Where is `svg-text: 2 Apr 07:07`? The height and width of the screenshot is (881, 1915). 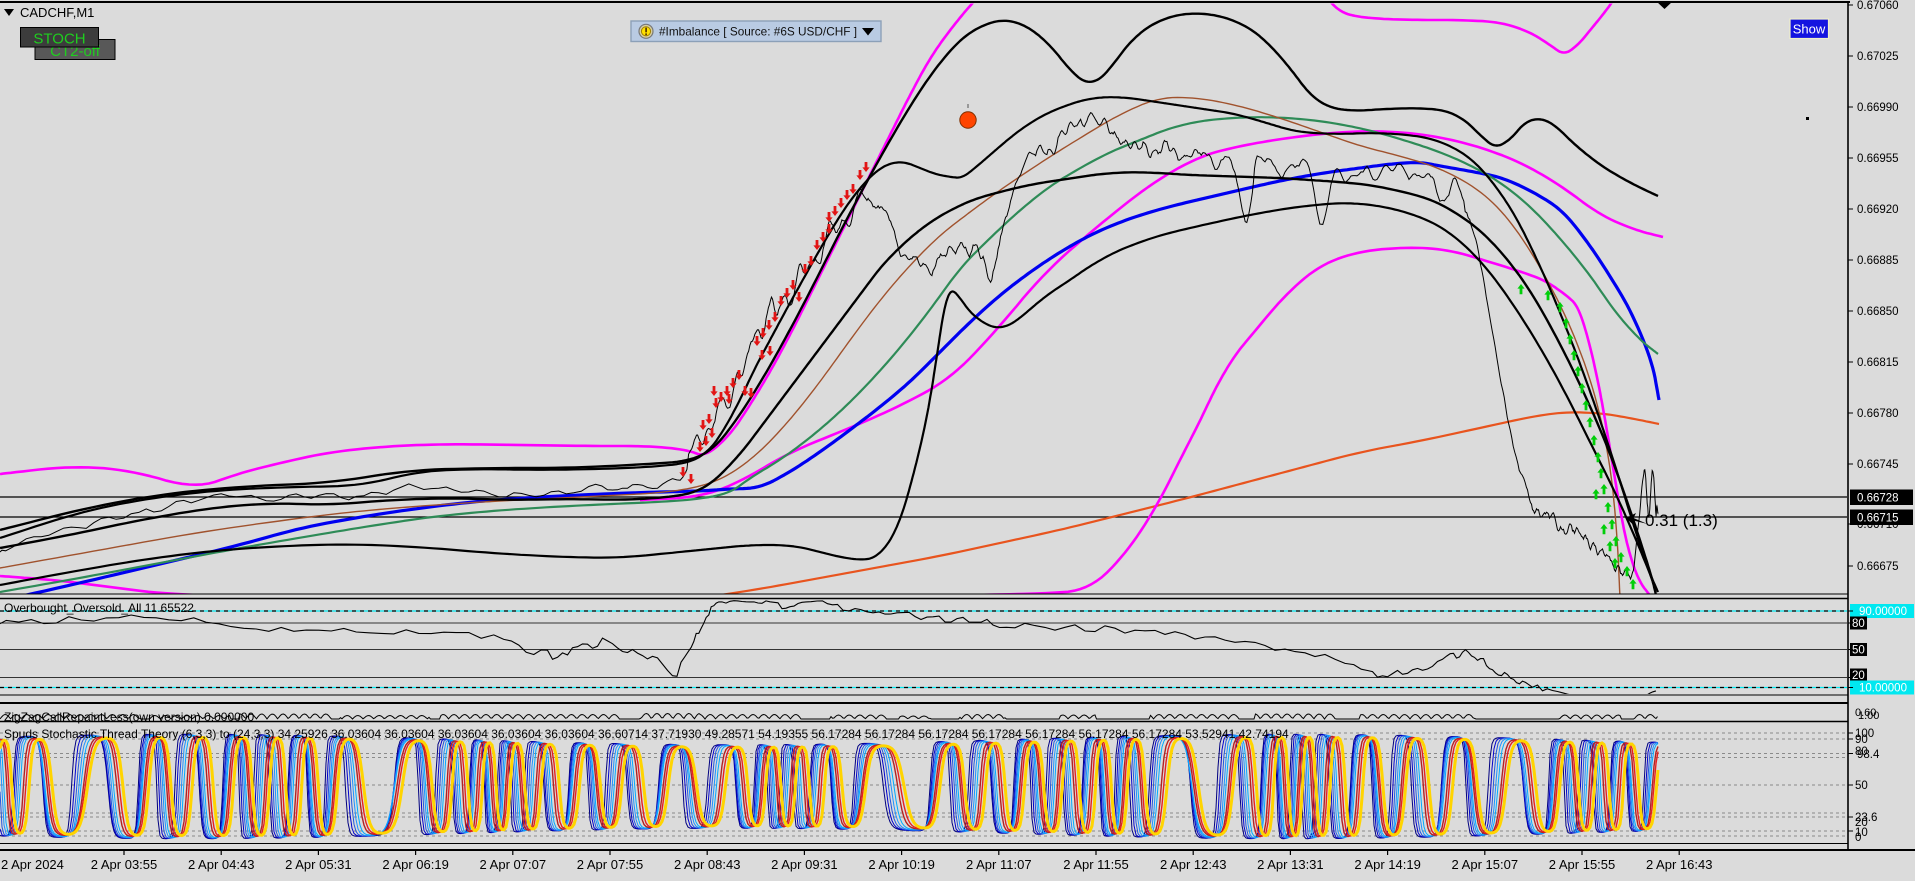 svg-text: 2 Apr 07:07 is located at coordinates (513, 864).